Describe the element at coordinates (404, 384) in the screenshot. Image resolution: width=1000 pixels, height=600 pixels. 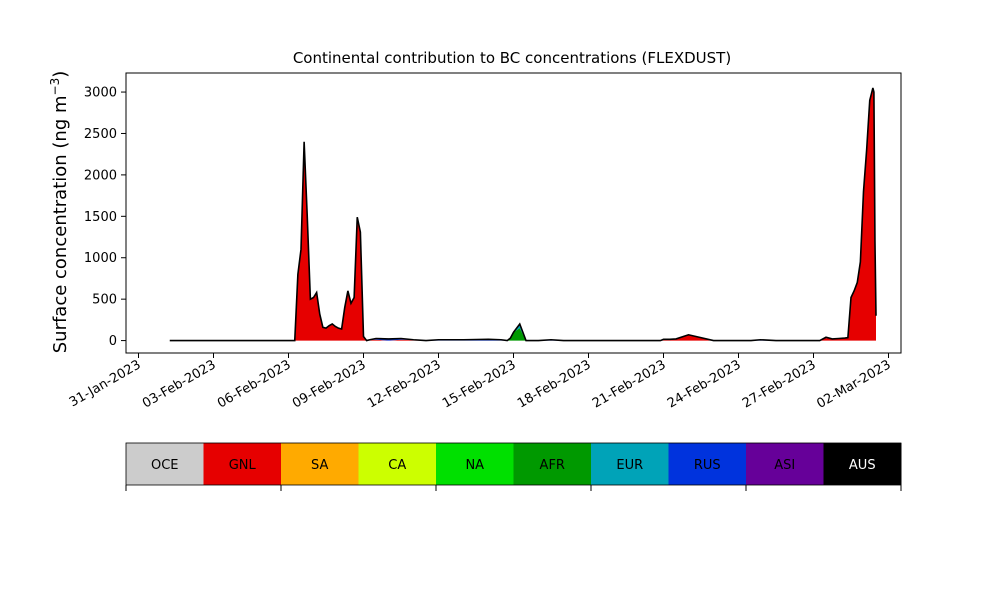
I see `x-tick-label: 12-Feb-2023` at that location.